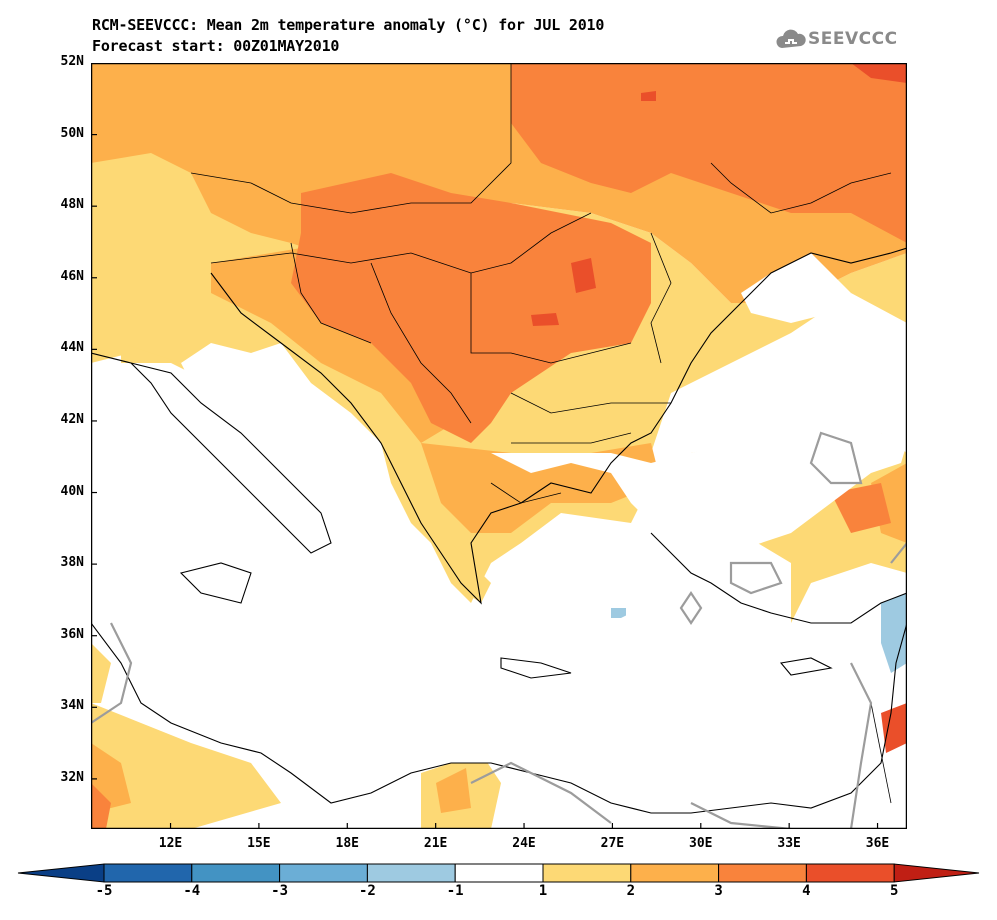  What do you see at coordinates (216, 46) in the screenshot?
I see `forecast-start-subtitle: Forecast start: 00Z01MAY2010` at bounding box center [216, 46].